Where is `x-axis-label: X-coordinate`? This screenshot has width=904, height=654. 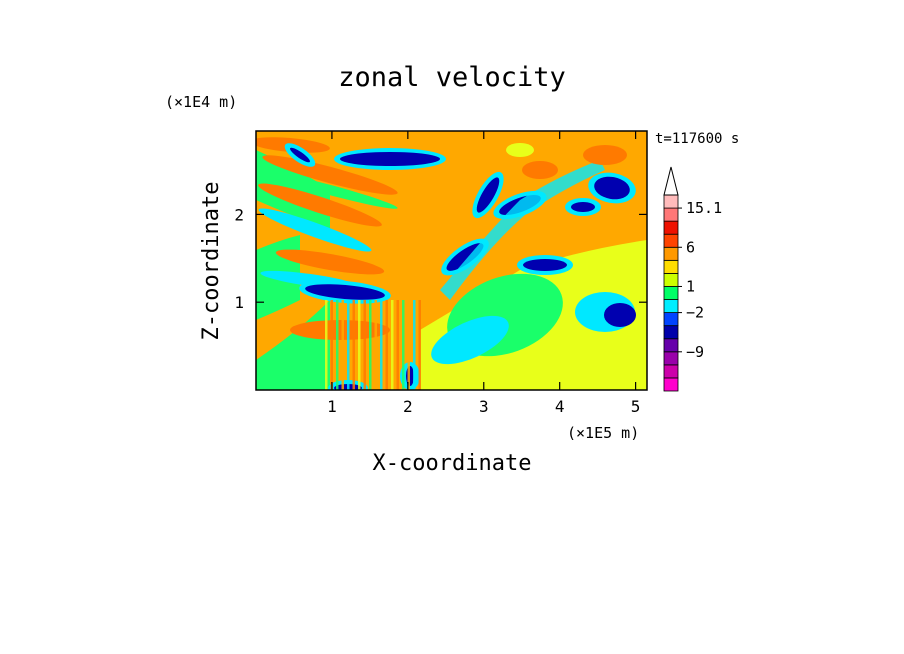 x-axis-label: X-coordinate is located at coordinates (452, 463).